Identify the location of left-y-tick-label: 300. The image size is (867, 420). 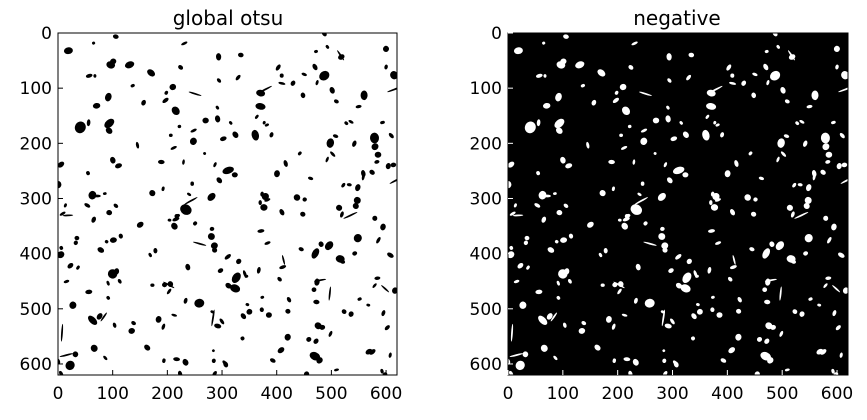
(36, 199).